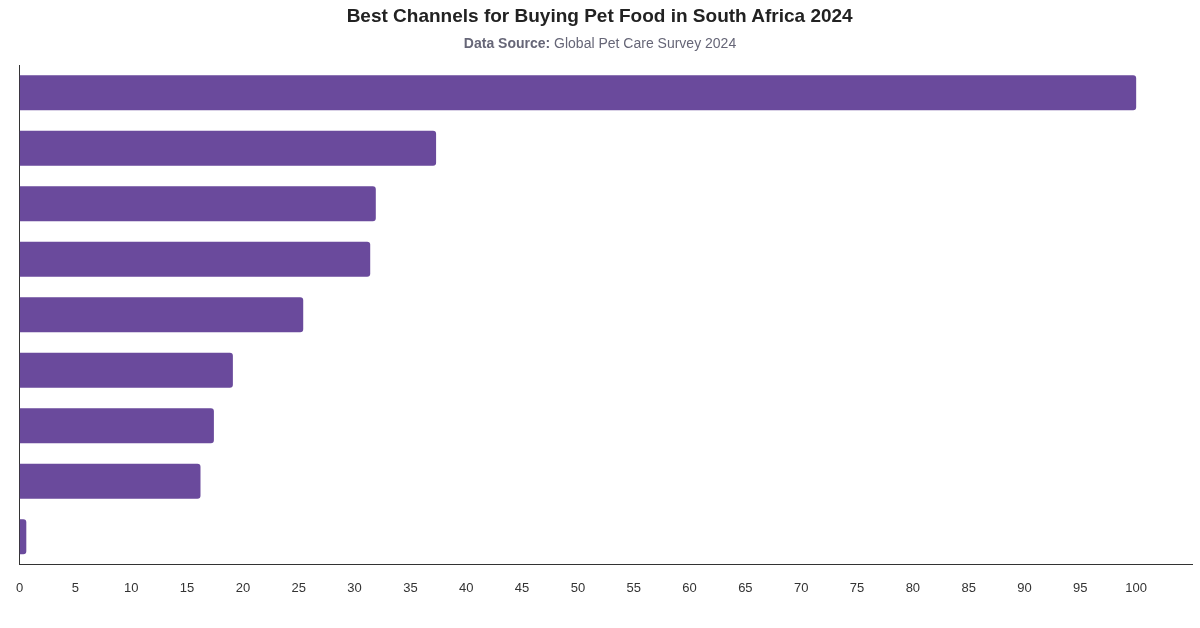 This screenshot has width=1200, height=628. I want to click on x-tick-label: 100, so click(1136, 587).